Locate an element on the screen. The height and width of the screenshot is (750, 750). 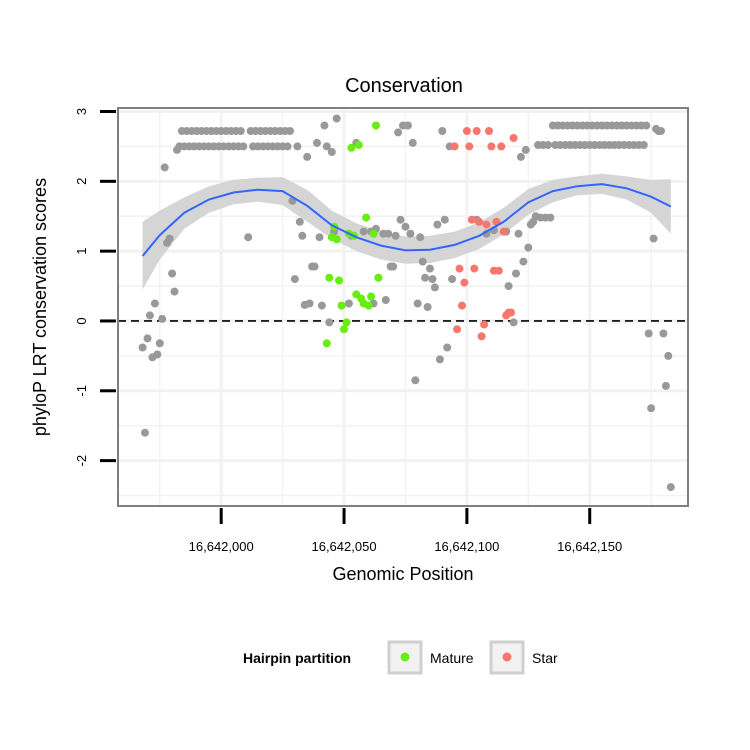
chart-title: Conservation is located at coordinates (404, 86).